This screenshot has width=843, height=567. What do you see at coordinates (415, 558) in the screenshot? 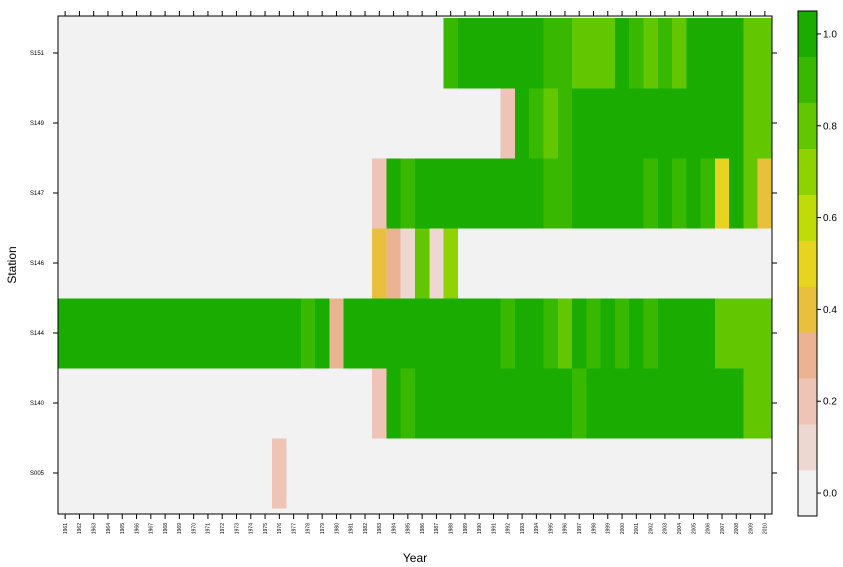
I see `x-axis-title: Year` at bounding box center [415, 558].